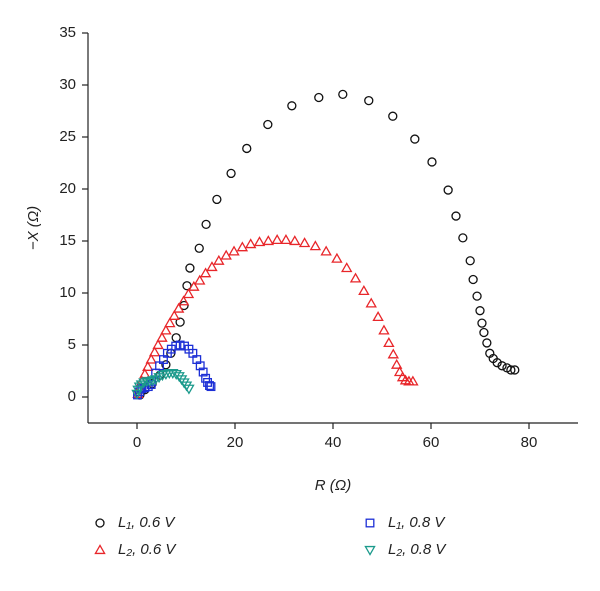 This screenshot has width=600, height=591. I want to click on y-axis-label: −X (Ω), so click(33, 228).